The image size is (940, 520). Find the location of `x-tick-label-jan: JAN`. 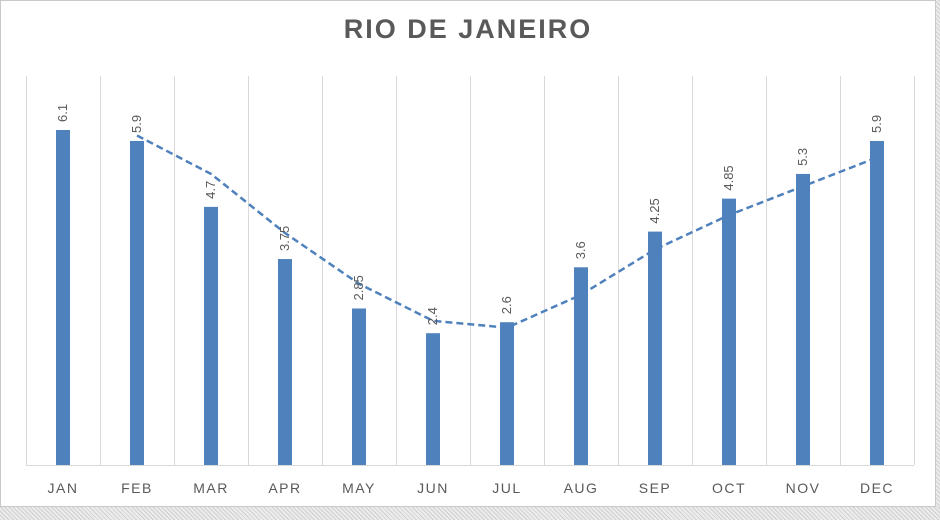

x-tick-label-jan: JAN is located at coordinates (63, 488).